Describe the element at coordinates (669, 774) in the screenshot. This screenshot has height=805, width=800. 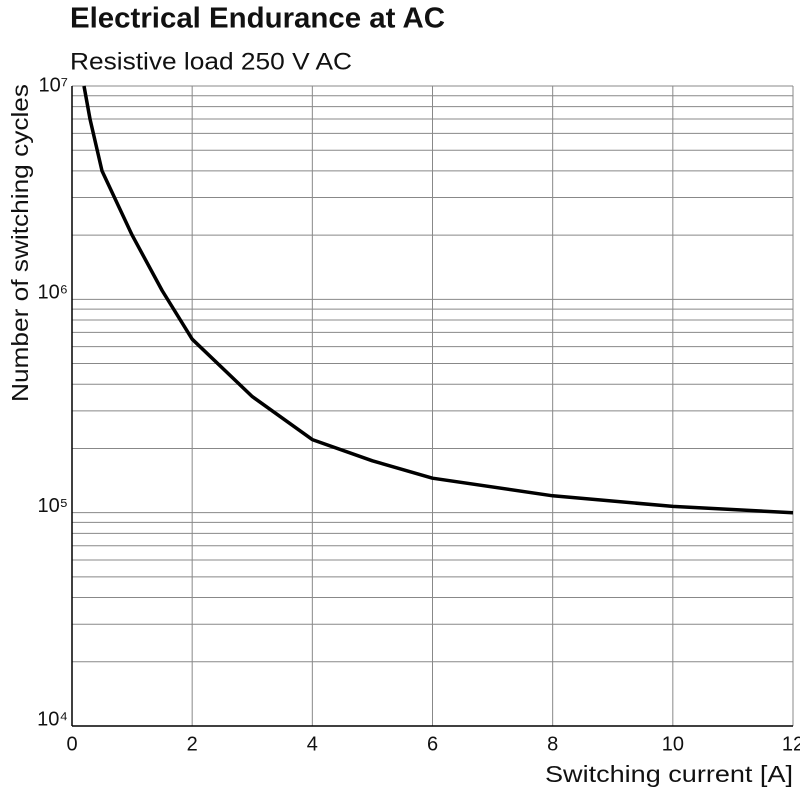
I see `x-axis-label: Switching current [A]` at that location.